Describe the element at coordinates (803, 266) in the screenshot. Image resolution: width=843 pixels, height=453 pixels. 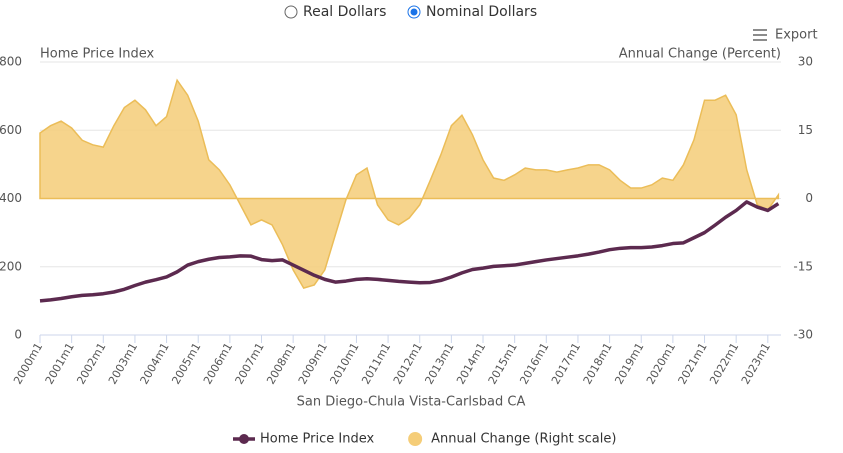
I see `y2-tick-label: -15` at that location.